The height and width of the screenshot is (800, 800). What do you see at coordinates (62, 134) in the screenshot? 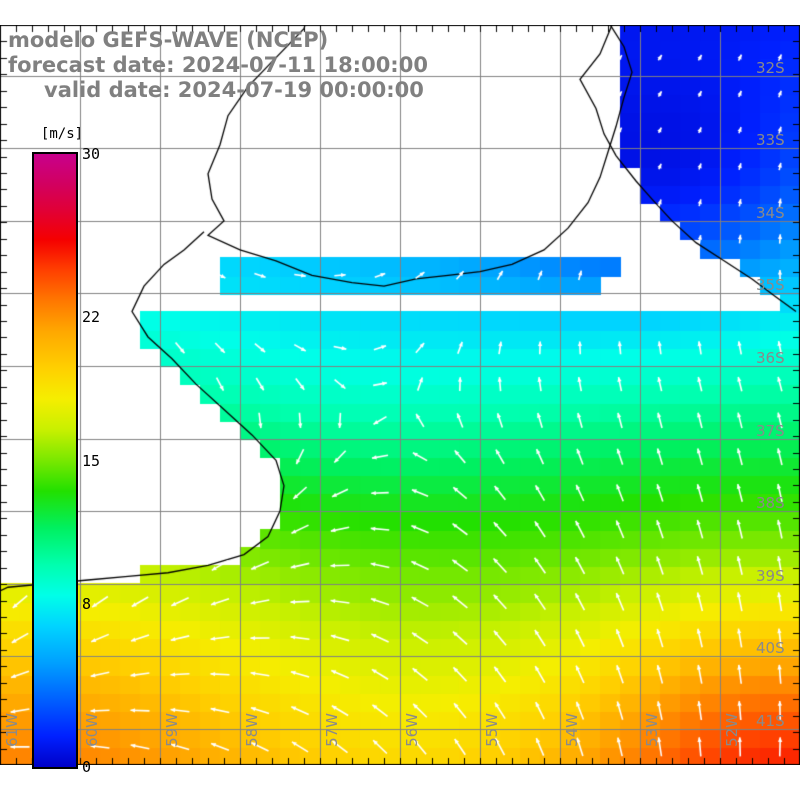
I see `colorbar-unit-label: [m/s]` at bounding box center [62, 134].